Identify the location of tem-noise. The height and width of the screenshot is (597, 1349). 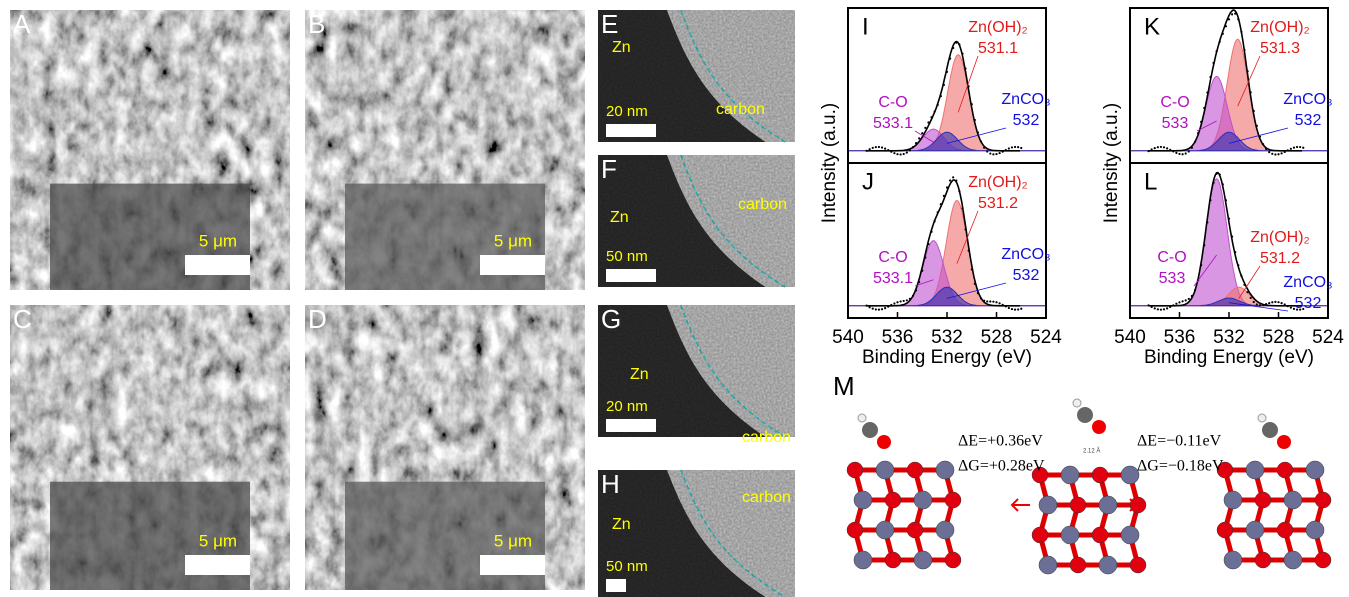
(696, 371).